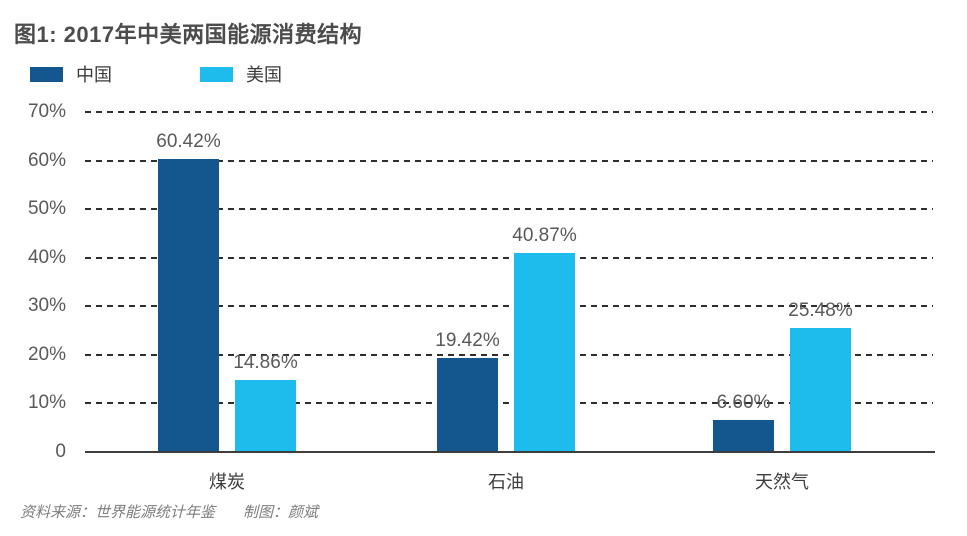  What do you see at coordinates (782, 482) in the screenshot?
I see `category-label-天然气: 天然气` at bounding box center [782, 482].